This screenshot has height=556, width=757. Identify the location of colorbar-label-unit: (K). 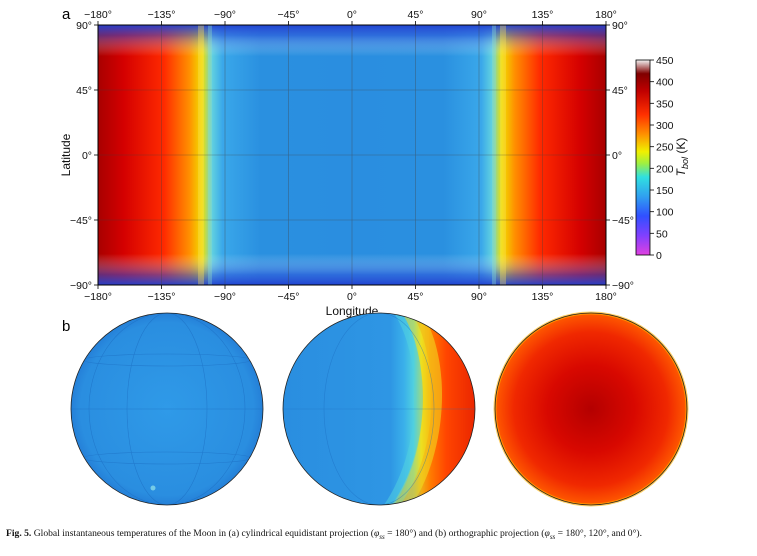
(681, 147).